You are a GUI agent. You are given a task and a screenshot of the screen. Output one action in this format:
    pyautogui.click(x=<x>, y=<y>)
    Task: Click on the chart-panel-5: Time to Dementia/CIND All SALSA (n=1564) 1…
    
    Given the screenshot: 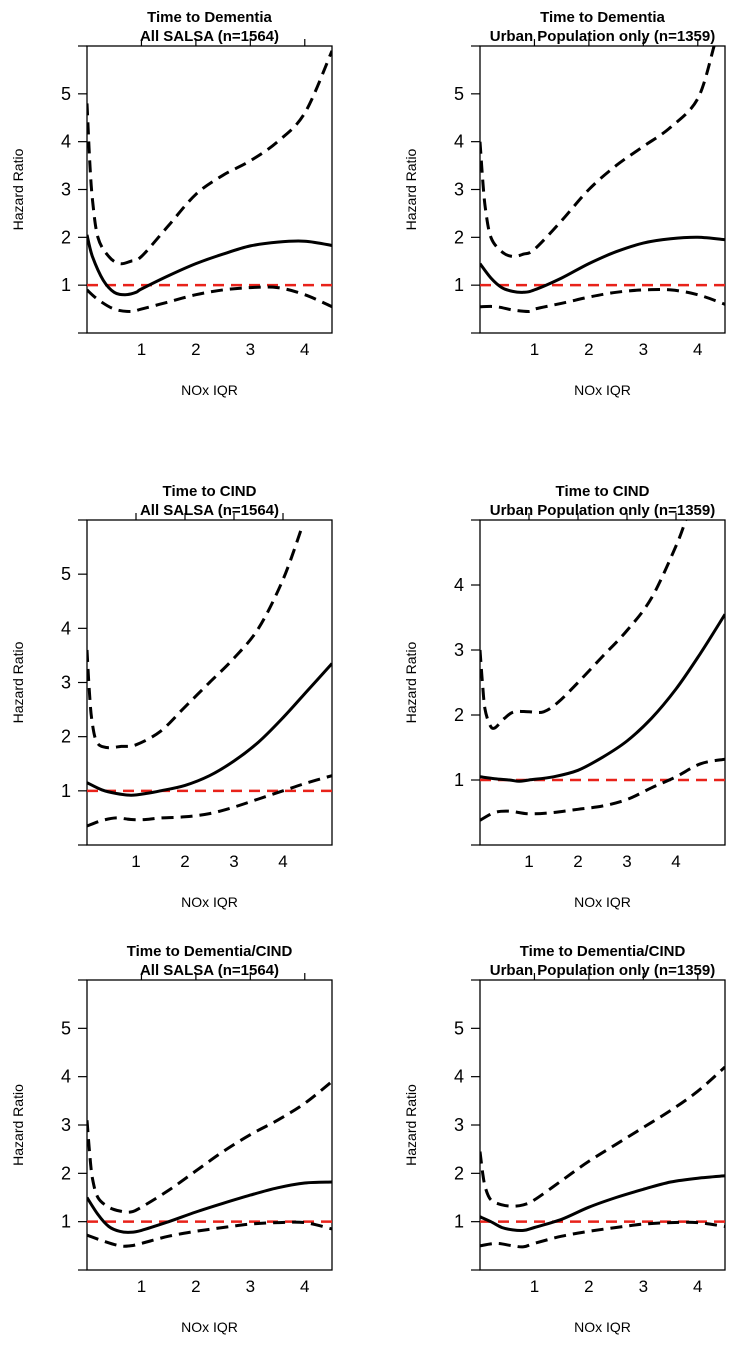 What is the action you would take?
    pyautogui.click(x=171, y=1139)
    